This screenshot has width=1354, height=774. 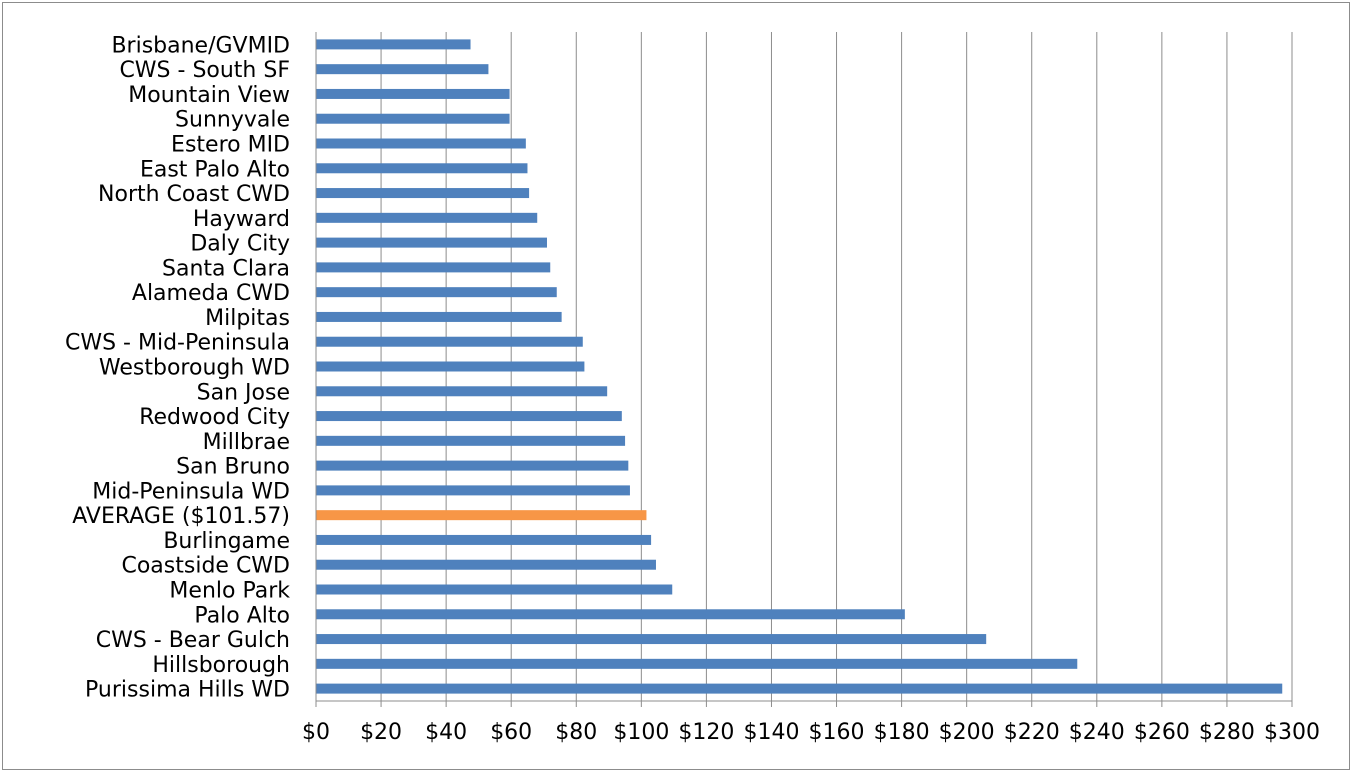 What do you see at coordinates (209, 95) in the screenshot?
I see `category-label: Mountain View` at bounding box center [209, 95].